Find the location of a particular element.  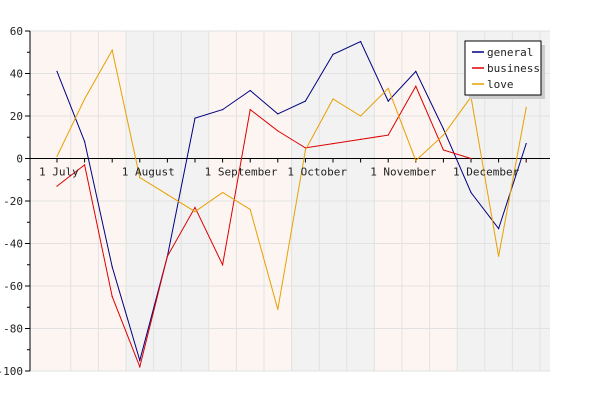

legend-label: general is located at coordinates (510, 52).